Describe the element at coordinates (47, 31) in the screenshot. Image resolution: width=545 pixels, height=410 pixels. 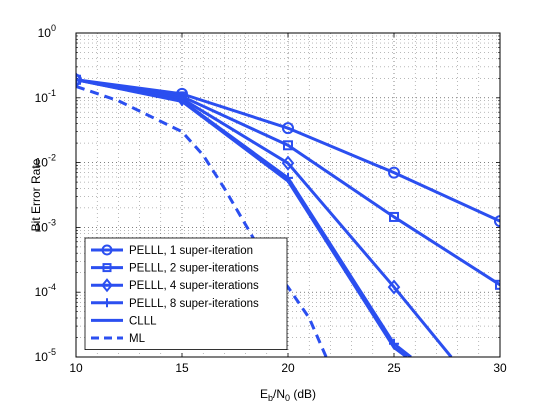
I see `y-tick-label: 10⁰` at that location.